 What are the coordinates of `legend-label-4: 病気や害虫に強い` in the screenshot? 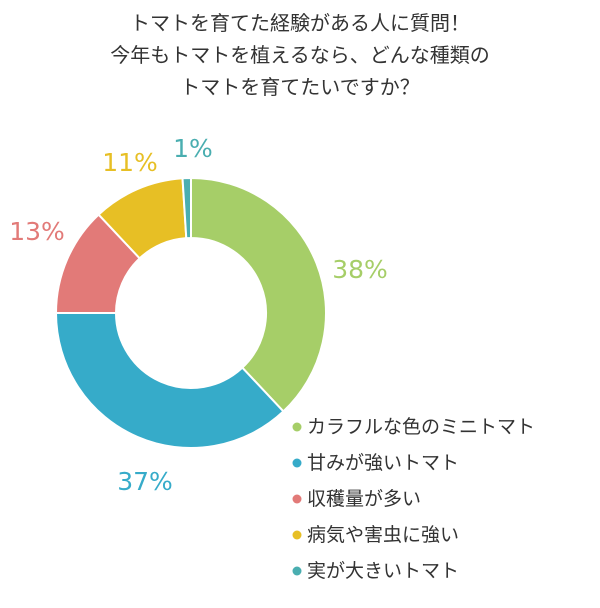 It's located at (383, 535).